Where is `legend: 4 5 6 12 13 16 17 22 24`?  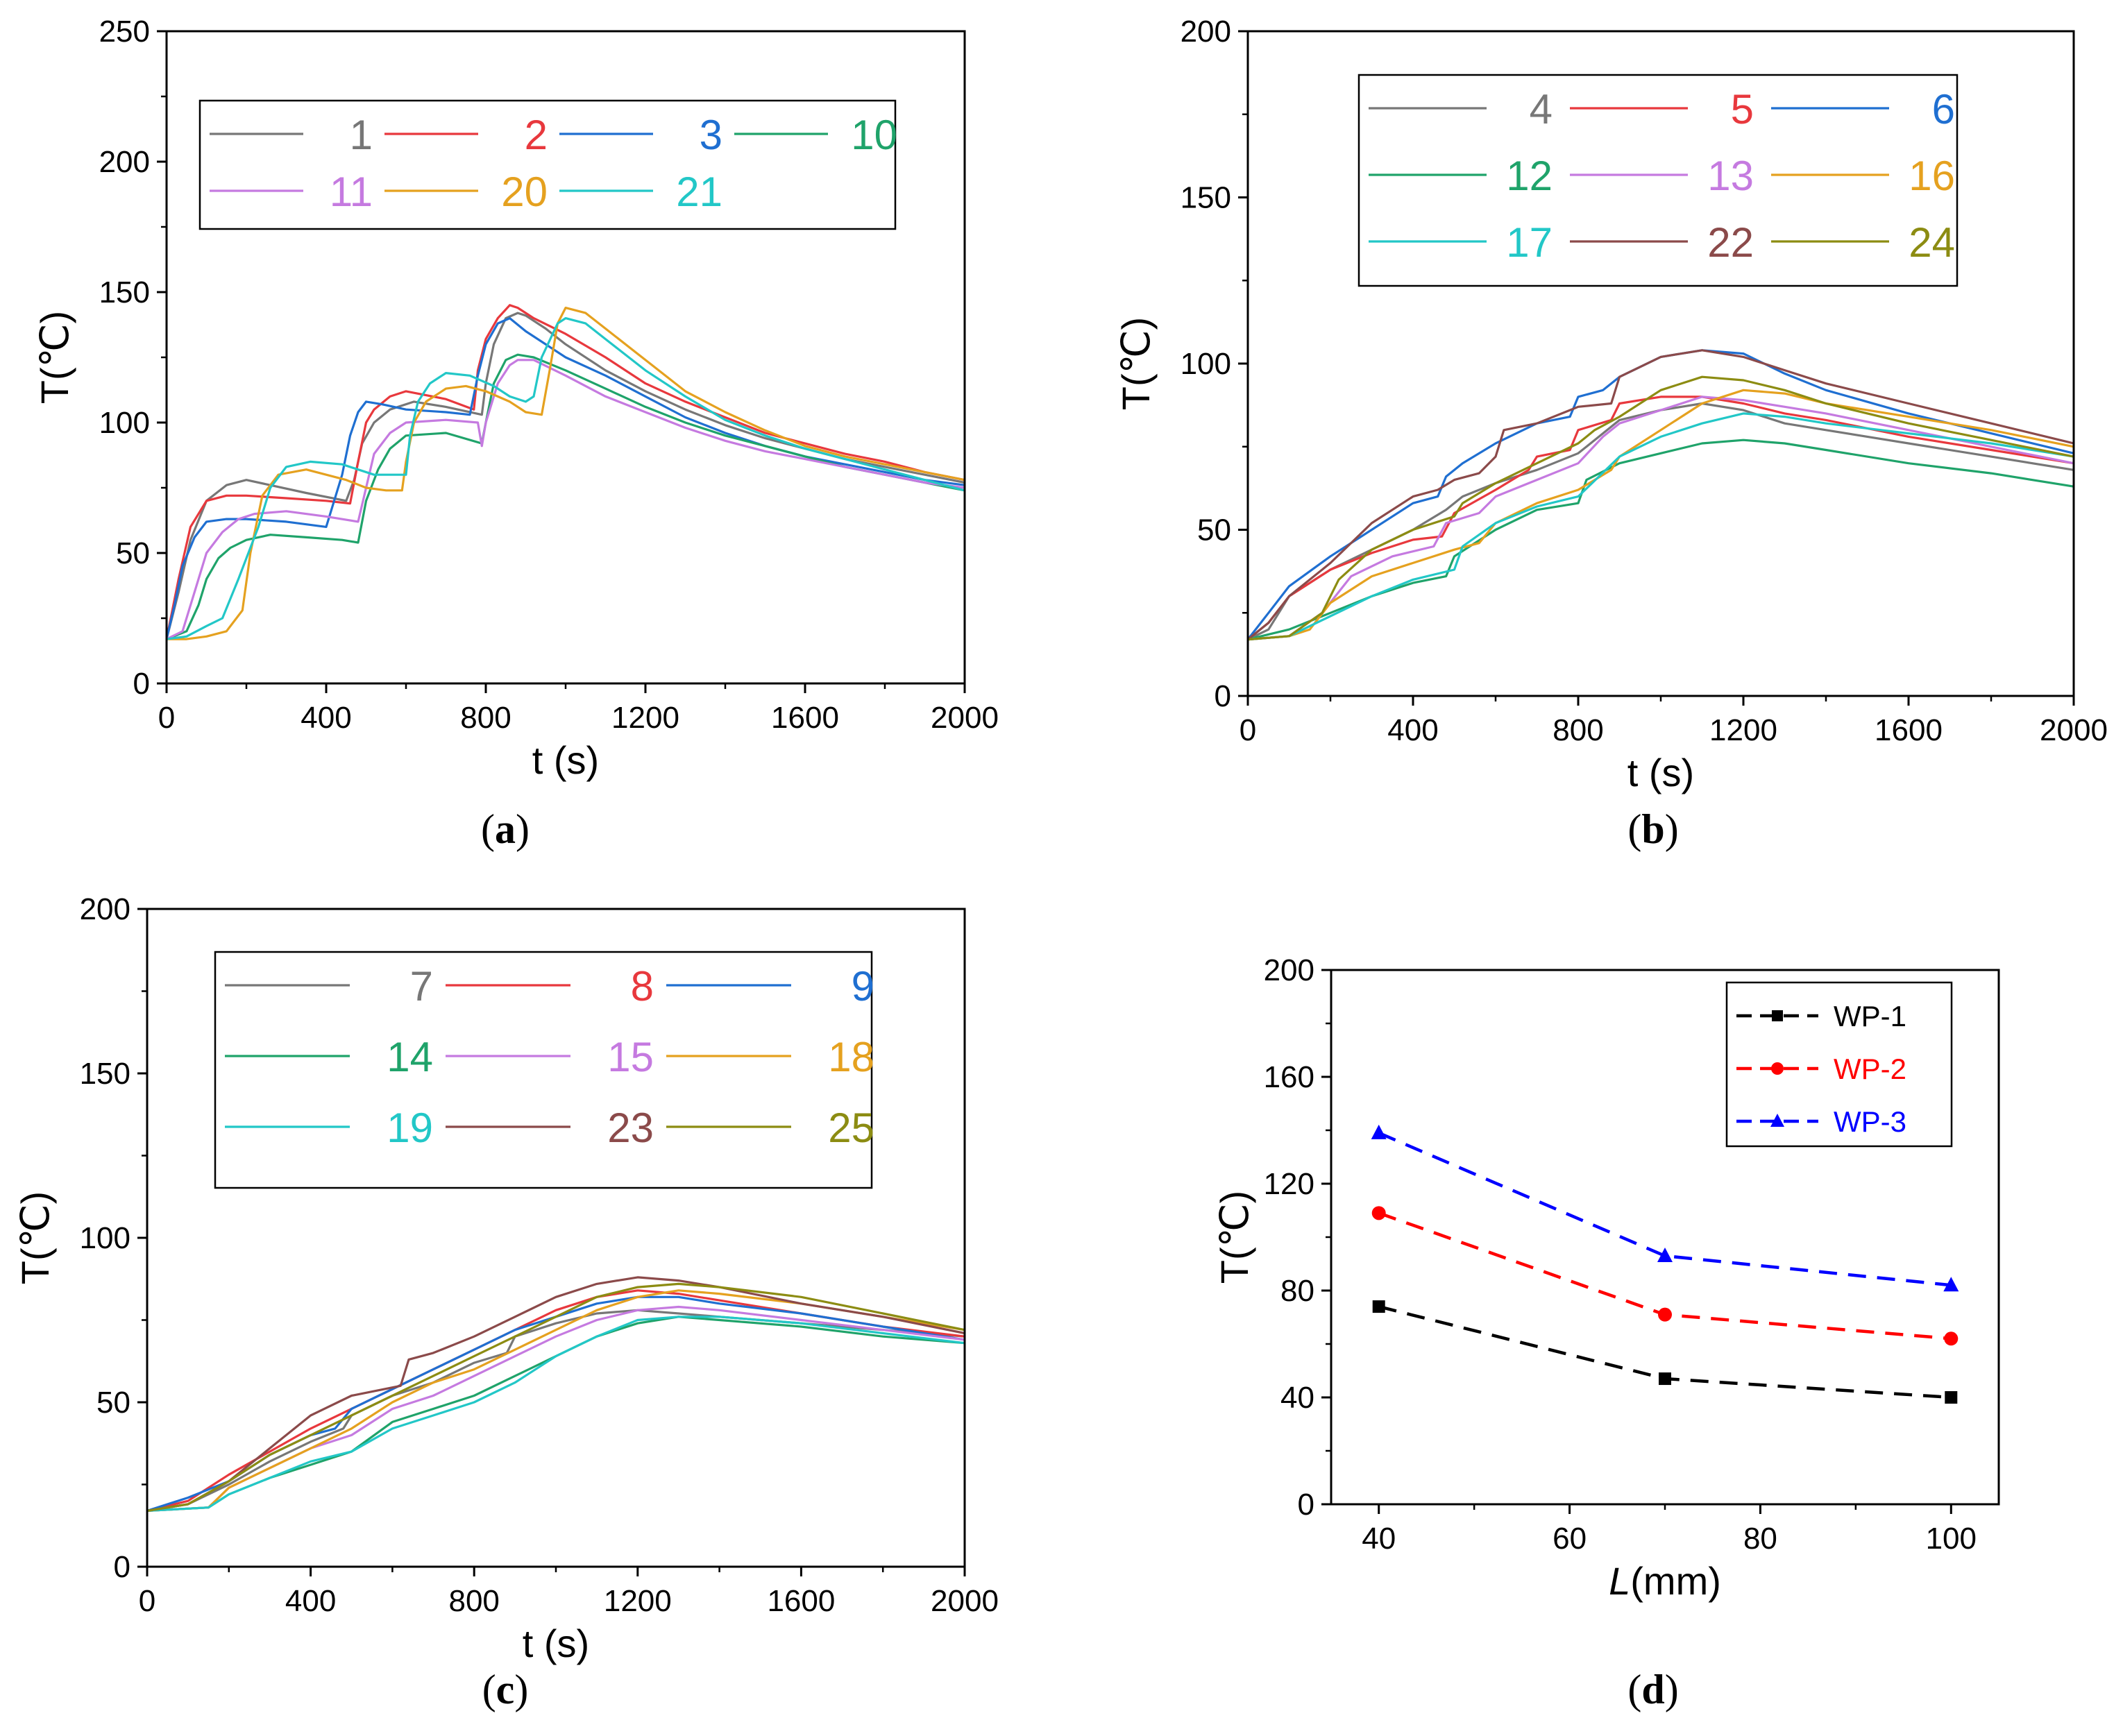 legend: 4 5 6 12 13 16 17 22 24 is located at coordinates (1658, 180).